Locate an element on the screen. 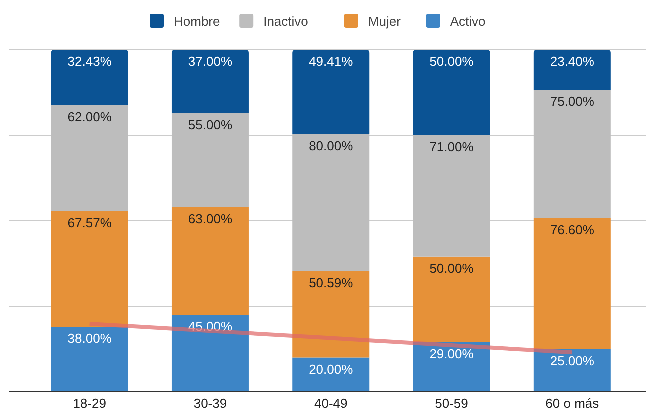 The height and width of the screenshot is (410, 646). data-label: 32.43% is located at coordinates (90, 61).